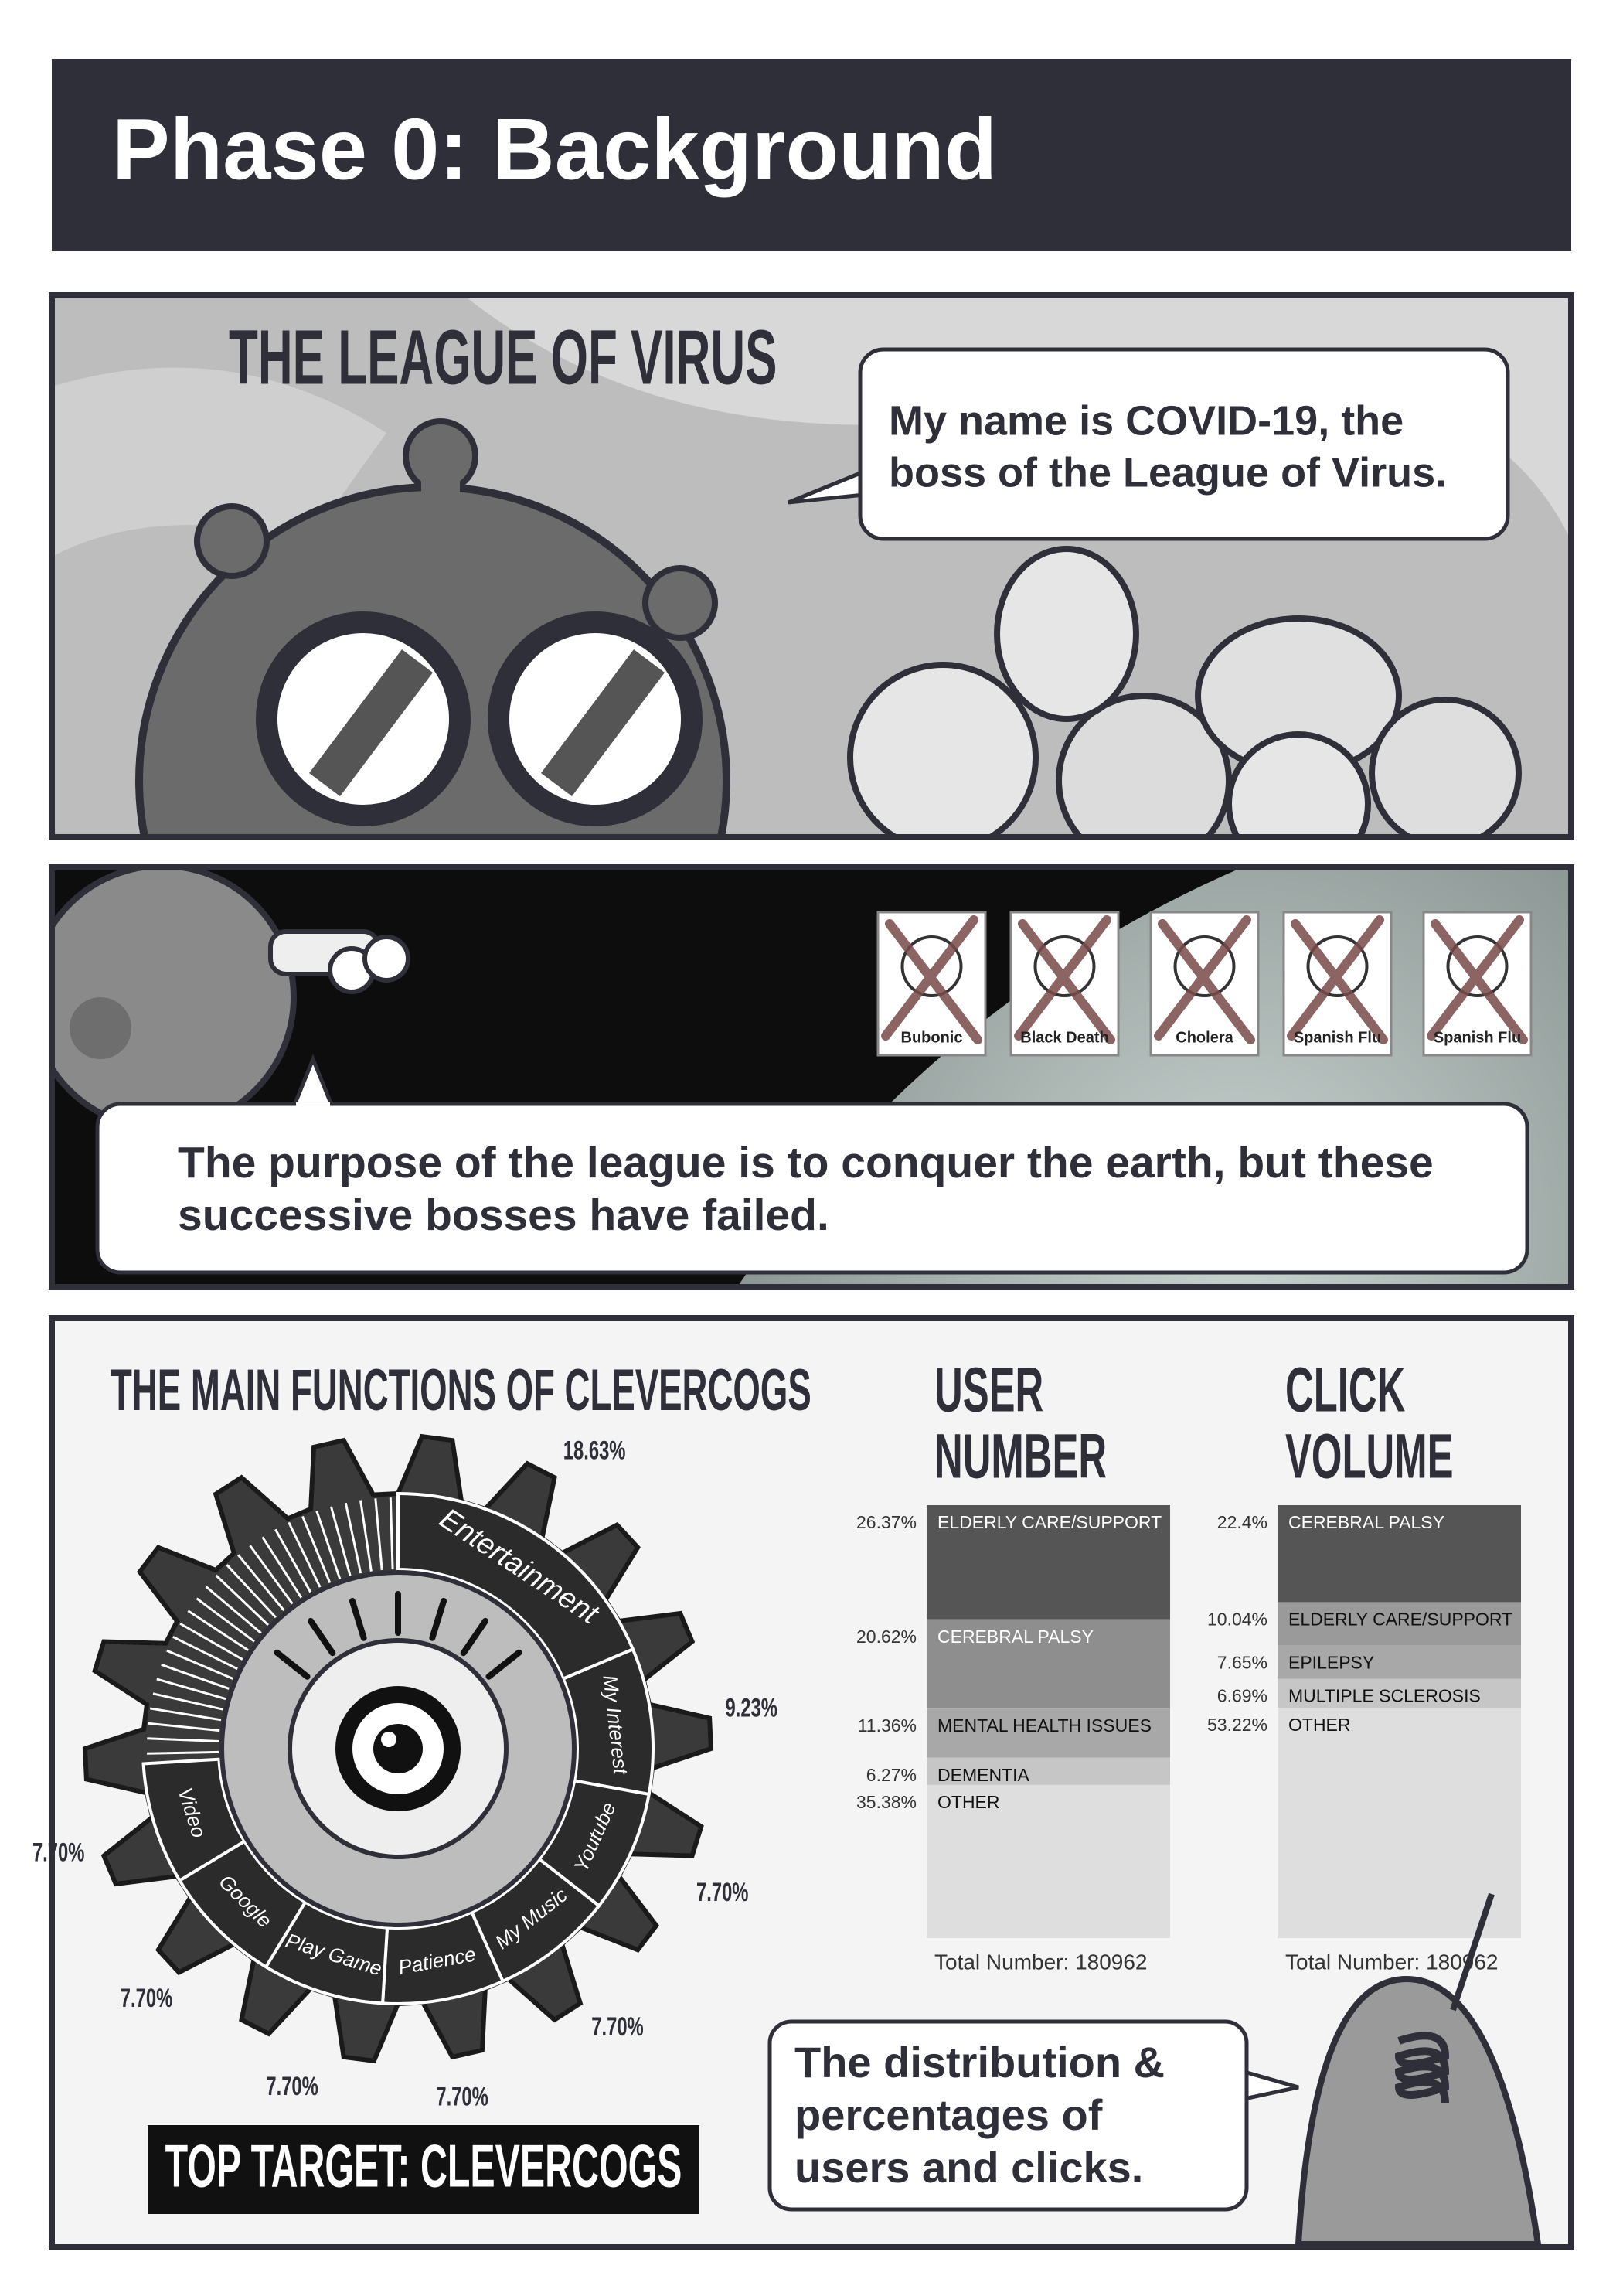  Describe the element at coordinates (888, 1725) in the screenshot. I see `value-label: 11.36%` at that location.